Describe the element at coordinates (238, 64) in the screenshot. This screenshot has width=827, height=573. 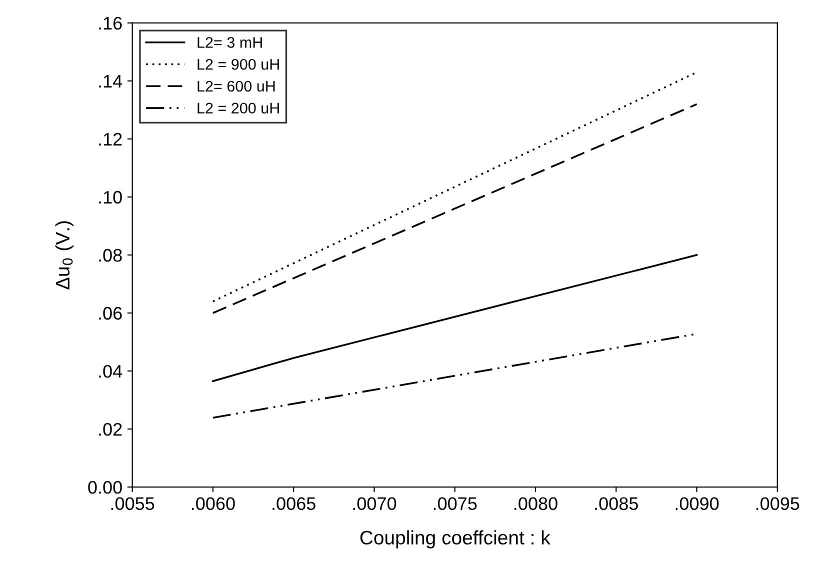
I see `legend-label: L2 = 900 uH` at that location.